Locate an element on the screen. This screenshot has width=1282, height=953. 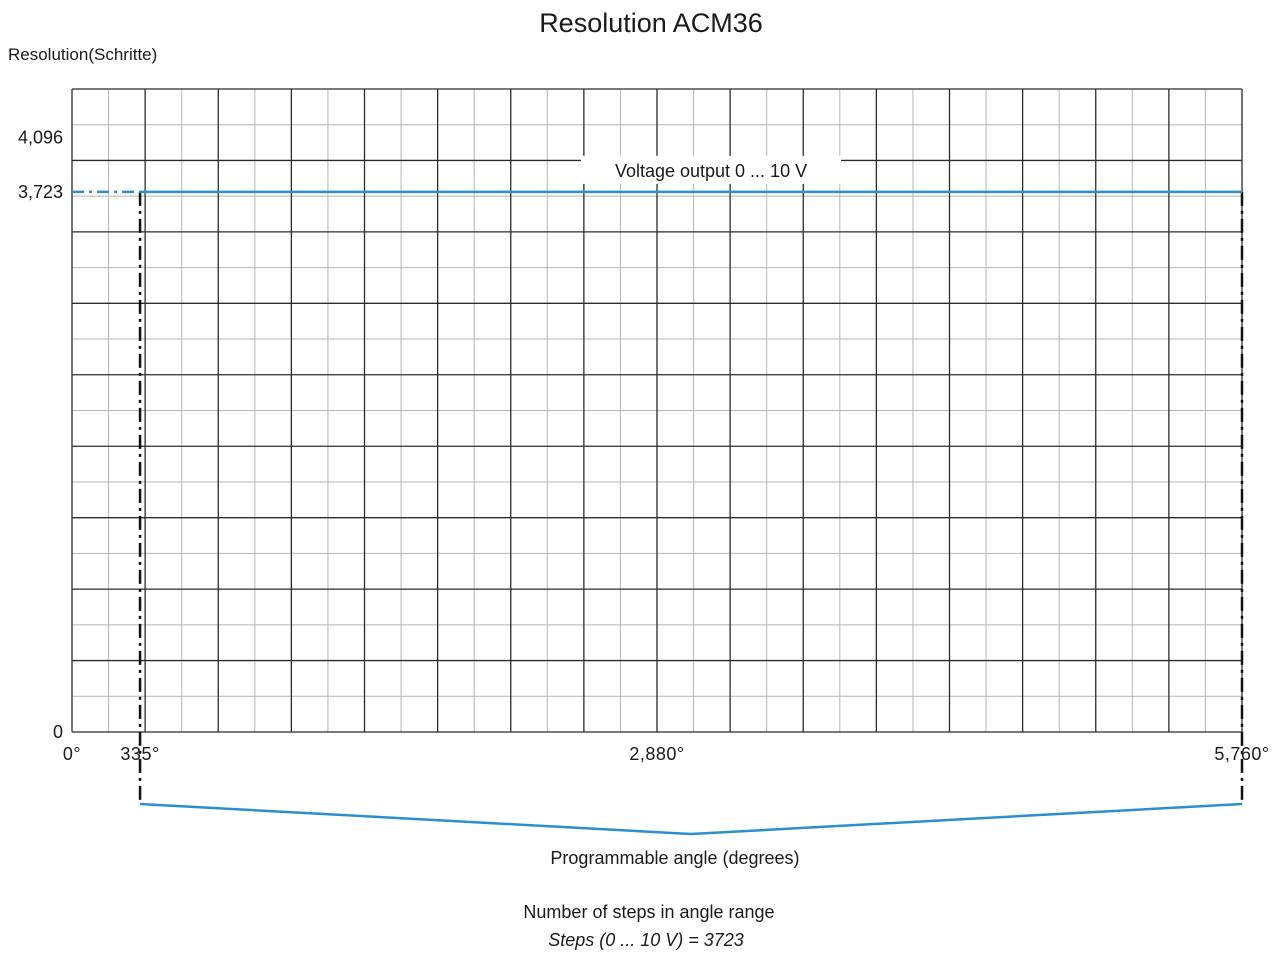
y-tick-label: 4,096 is located at coordinates (40, 138).